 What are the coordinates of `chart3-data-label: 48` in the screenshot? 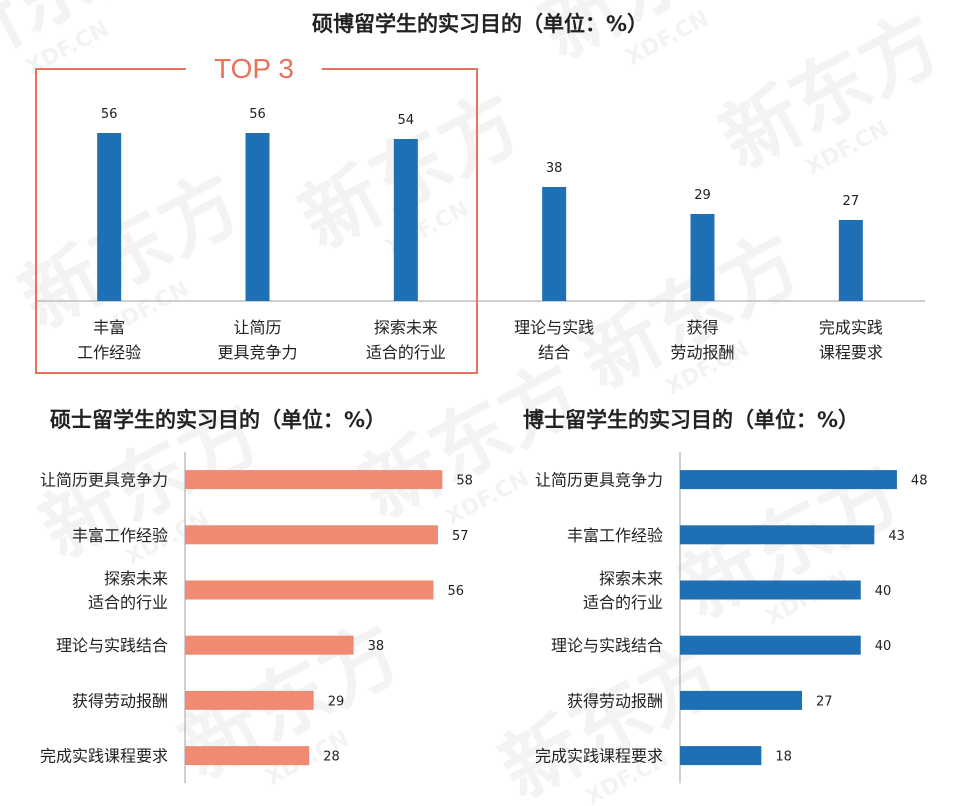 It's located at (919, 481).